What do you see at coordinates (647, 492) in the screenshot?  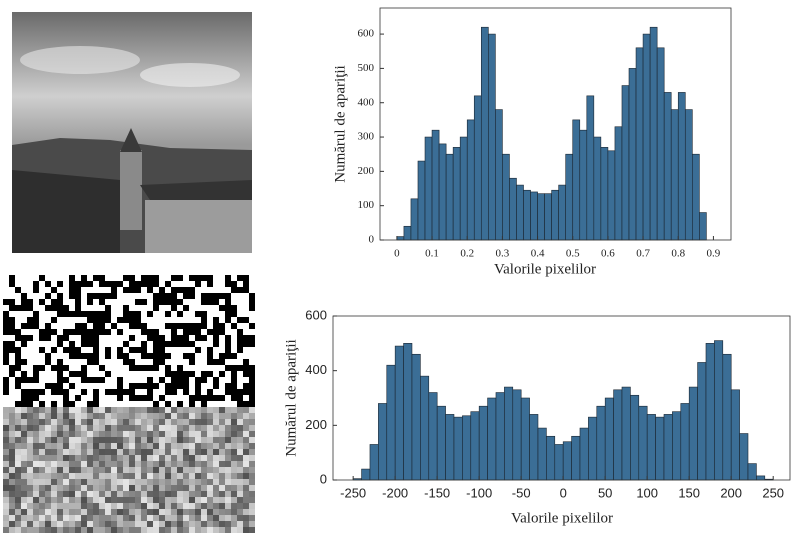 I see `x-tick-label: 100` at bounding box center [647, 492].